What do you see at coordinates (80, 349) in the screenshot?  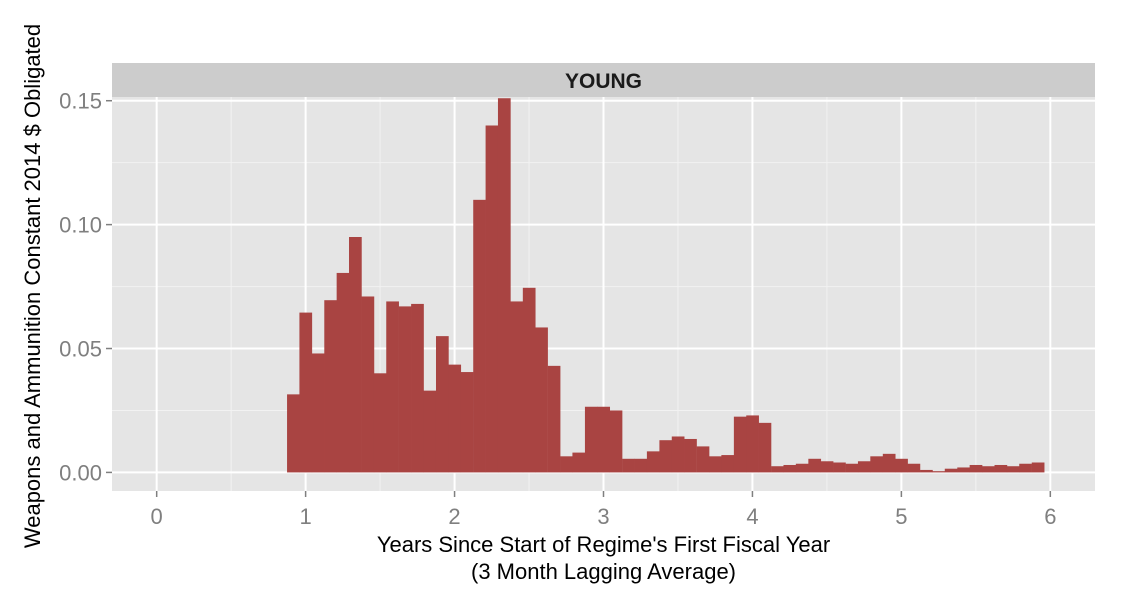 I see `y-tick-label: 0.05` at bounding box center [80, 349].